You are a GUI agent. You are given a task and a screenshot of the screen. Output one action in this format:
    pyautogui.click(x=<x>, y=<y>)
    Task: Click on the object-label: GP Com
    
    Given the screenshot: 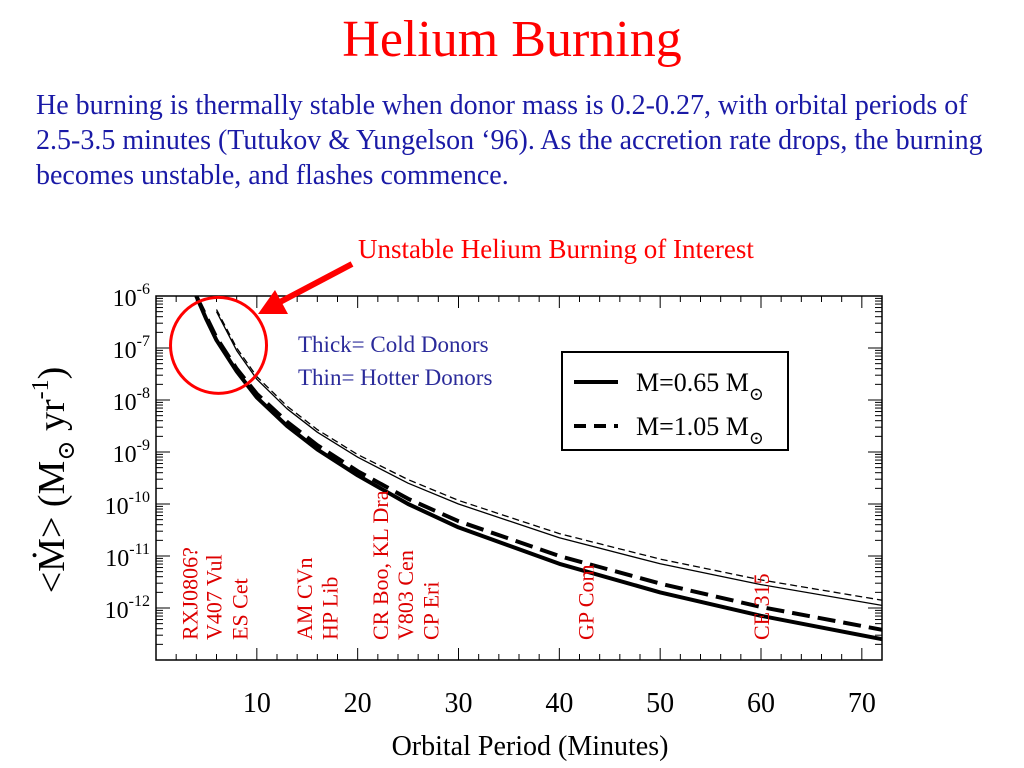 What is the action you would take?
    pyautogui.click(x=586, y=602)
    